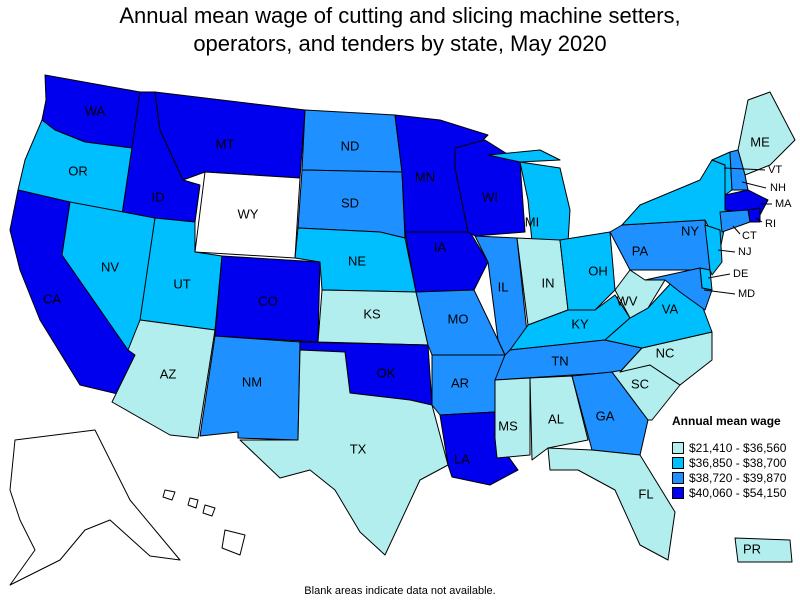  What do you see at coordinates (225, 143) in the screenshot?
I see `state-label-mt: MT` at bounding box center [225, 143].